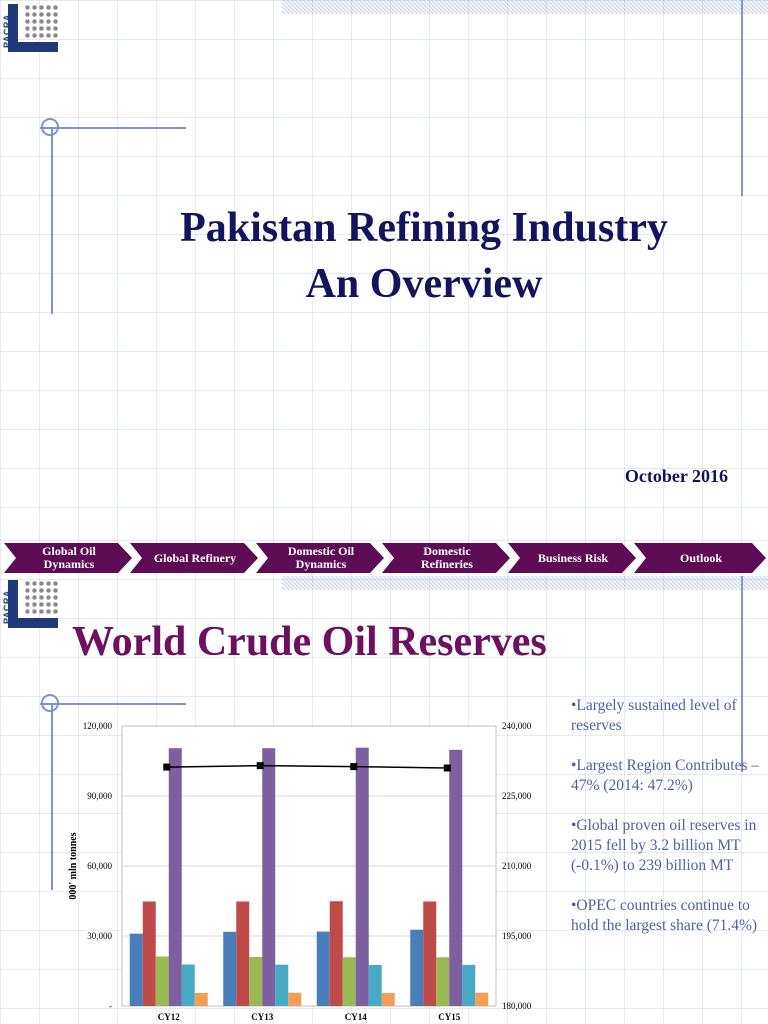 The width and height of the screenshot is (768, 1024). Describe the element at coordinates (446, 558) in the screenshot. I see `nav-item-domestic-refineries: Domestic Refineries` at that location.